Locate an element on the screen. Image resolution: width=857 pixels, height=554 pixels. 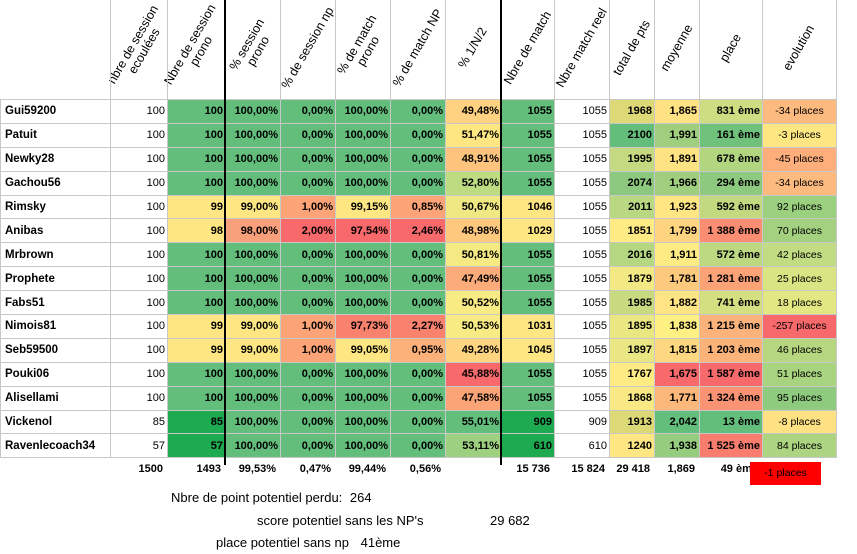
cell-11: 1,991 is located at coordinates (677, 135).